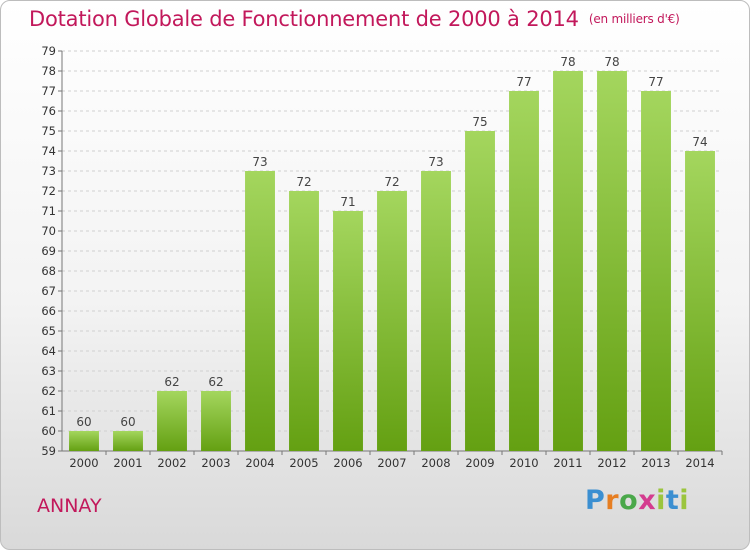 This screenshot has height=550, width=750. What do you see at coordinates (595, 500) in the screenshot?
I see `logo-letter: P` at bounding box center [595, 500].